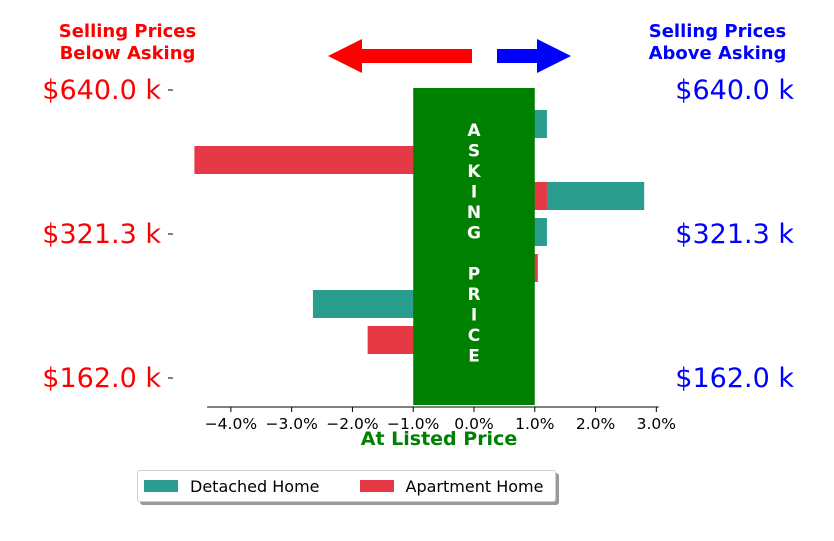 The image size is (834, 541). I want to click on legend-item-apartment: Apartment Home, so click(449, 486).